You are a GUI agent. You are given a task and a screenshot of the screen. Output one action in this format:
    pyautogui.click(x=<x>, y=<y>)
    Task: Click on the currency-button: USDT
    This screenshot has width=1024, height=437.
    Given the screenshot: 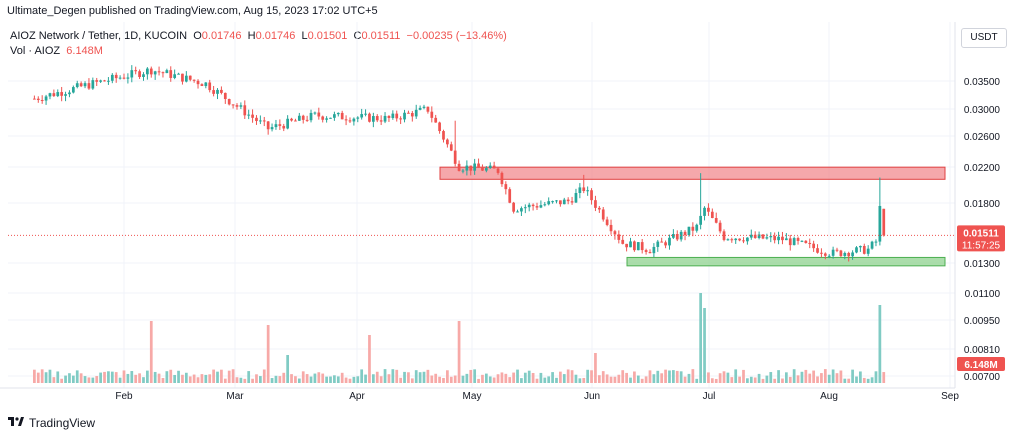 What is the action you would take?
    pyautogui.click(x=984, y=38)
    